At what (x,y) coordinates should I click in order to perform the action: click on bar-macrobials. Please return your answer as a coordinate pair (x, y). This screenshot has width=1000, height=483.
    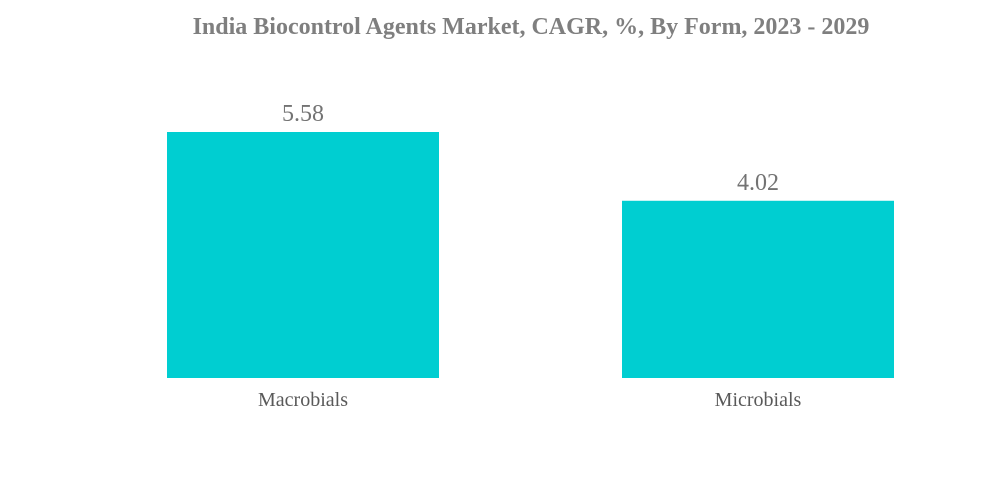
    Looking at the image, I should click on (303, 255).